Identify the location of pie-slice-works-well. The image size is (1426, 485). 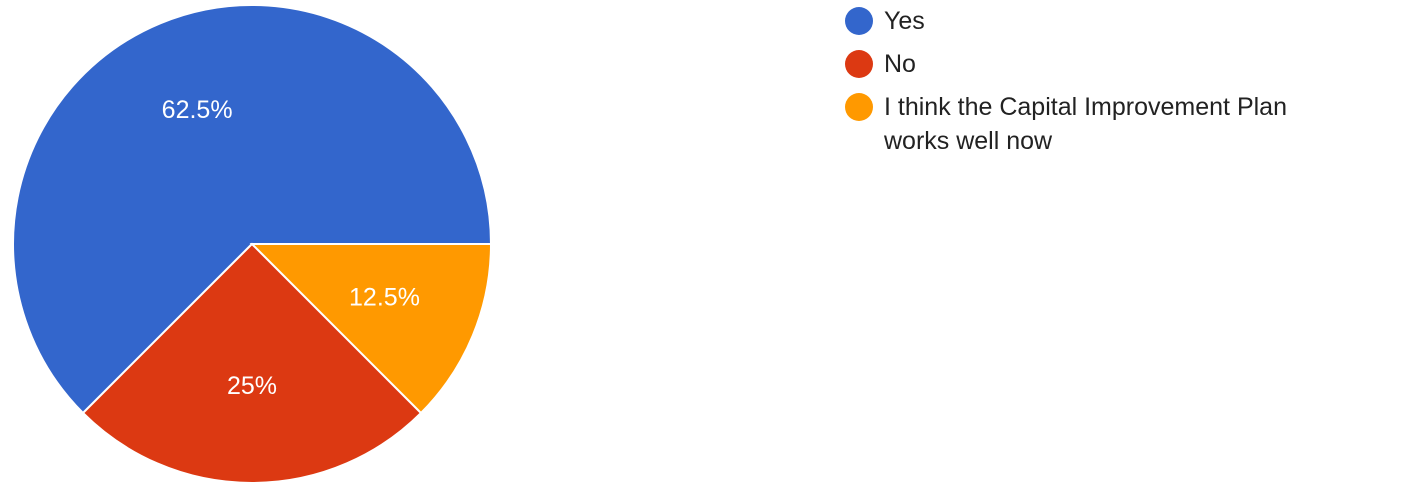
(371, 329).